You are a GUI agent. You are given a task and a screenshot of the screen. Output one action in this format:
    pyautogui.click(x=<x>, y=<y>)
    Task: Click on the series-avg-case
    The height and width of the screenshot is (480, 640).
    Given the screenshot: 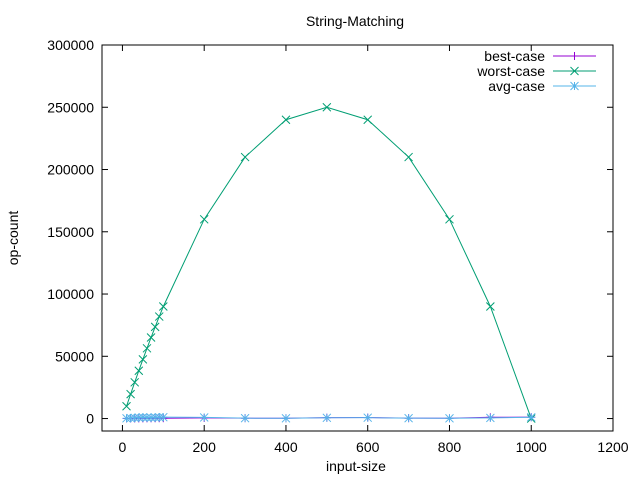 What is the action you would take?
    pyautogui.click(x=329, y=417)
    